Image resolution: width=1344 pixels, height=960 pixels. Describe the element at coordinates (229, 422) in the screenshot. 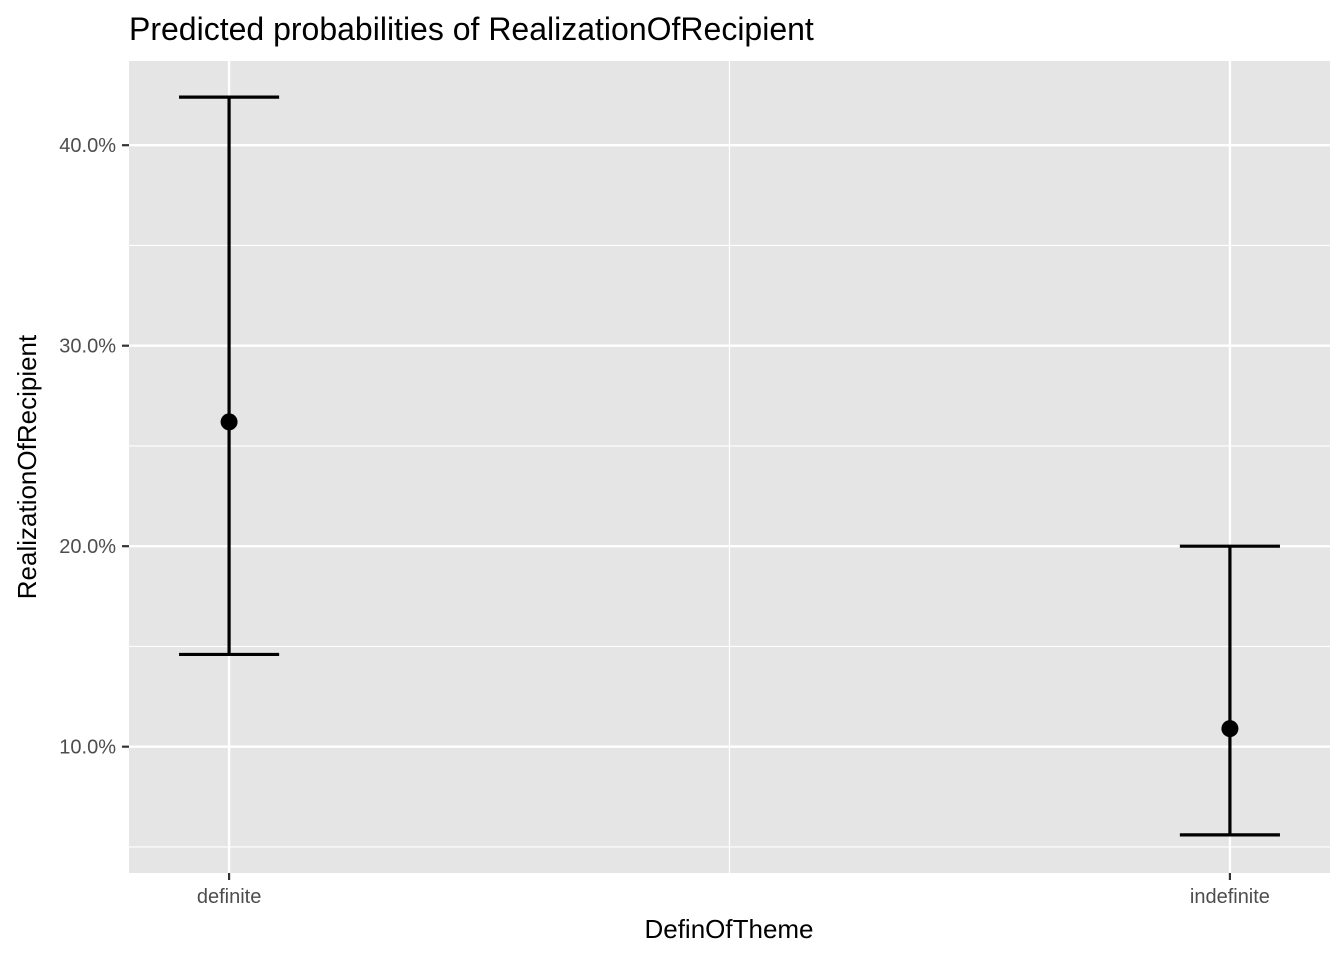

I see `point-definite` at that location.